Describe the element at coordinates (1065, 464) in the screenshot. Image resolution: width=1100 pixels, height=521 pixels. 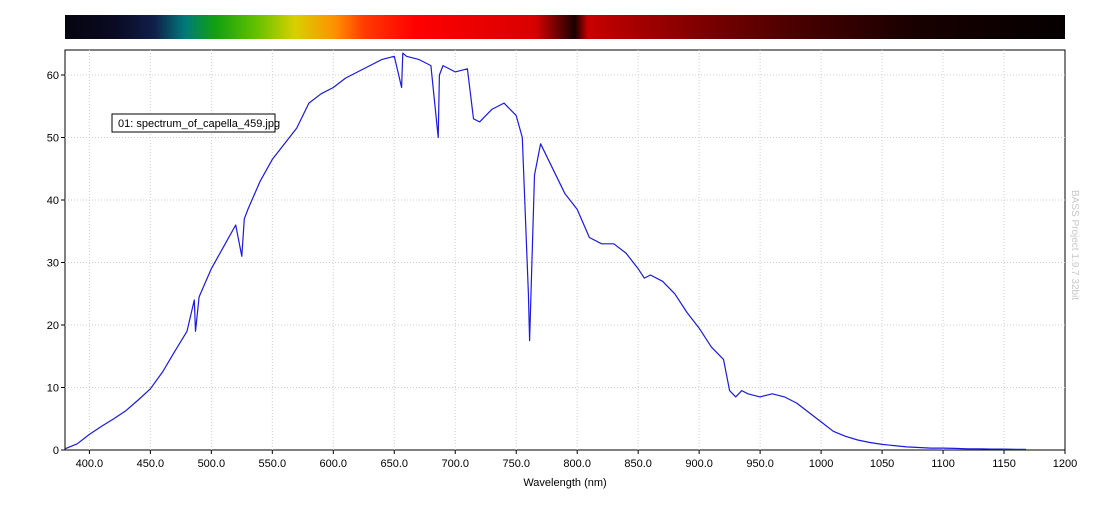
I see `x-tick-label: 1200` at that location.